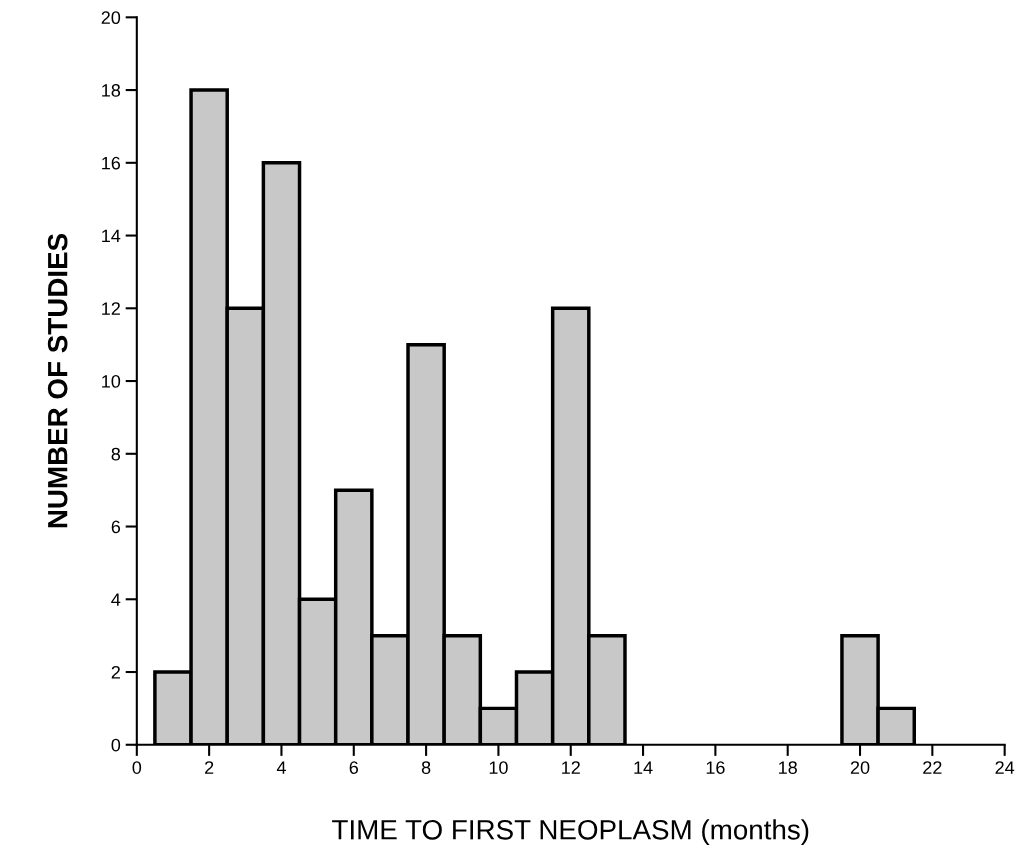 This screenshot has width=1021, height=866. I want to click on x-tick-label: 18, so click(788, 767).